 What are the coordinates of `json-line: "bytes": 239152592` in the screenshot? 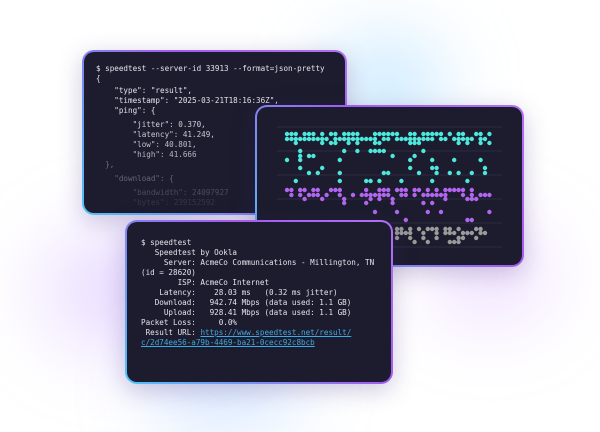 It's located at (155, 202).